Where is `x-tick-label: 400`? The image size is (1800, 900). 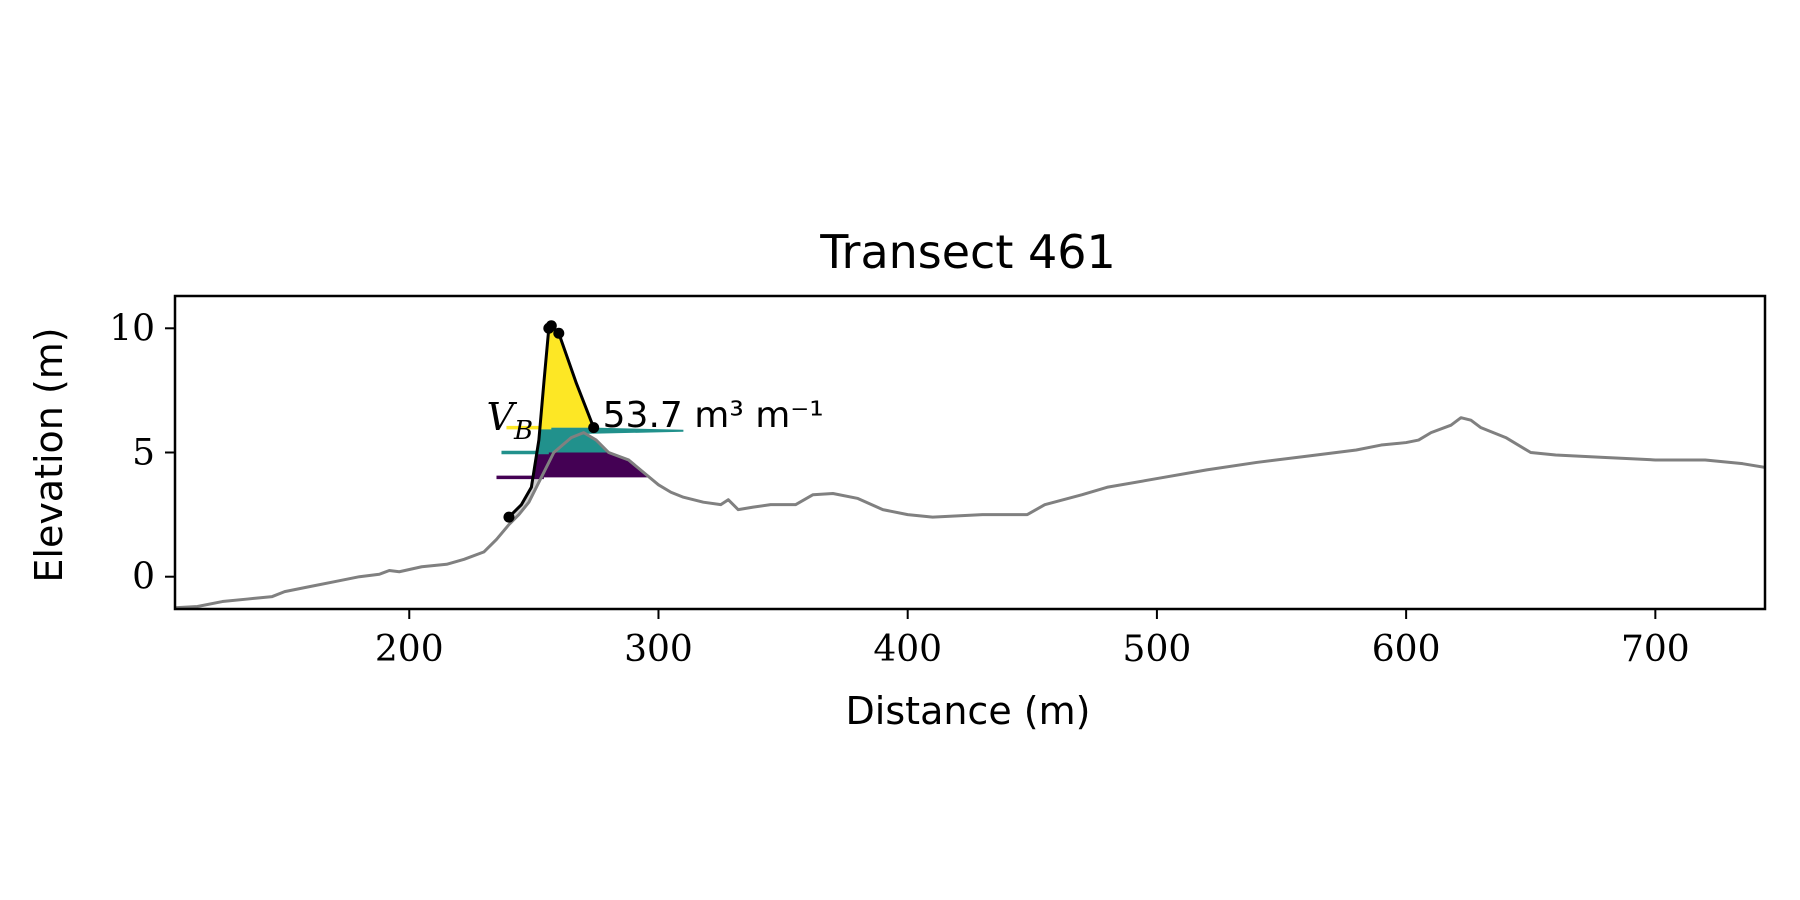 x-tick-label: 400 is located at coordinates (907, 649).